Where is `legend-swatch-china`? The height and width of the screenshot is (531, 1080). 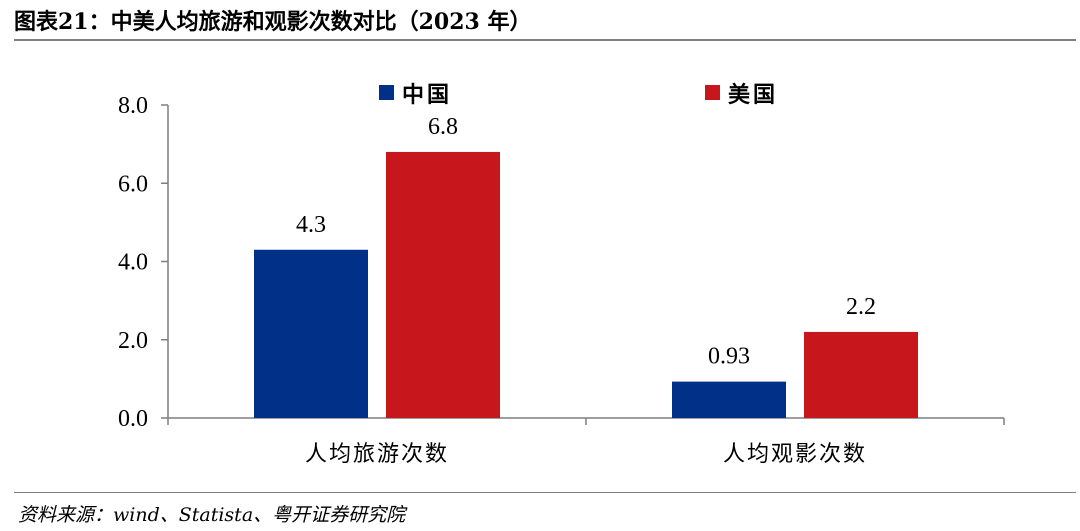
legend-swatch-china is located at coordinates (386, 92).